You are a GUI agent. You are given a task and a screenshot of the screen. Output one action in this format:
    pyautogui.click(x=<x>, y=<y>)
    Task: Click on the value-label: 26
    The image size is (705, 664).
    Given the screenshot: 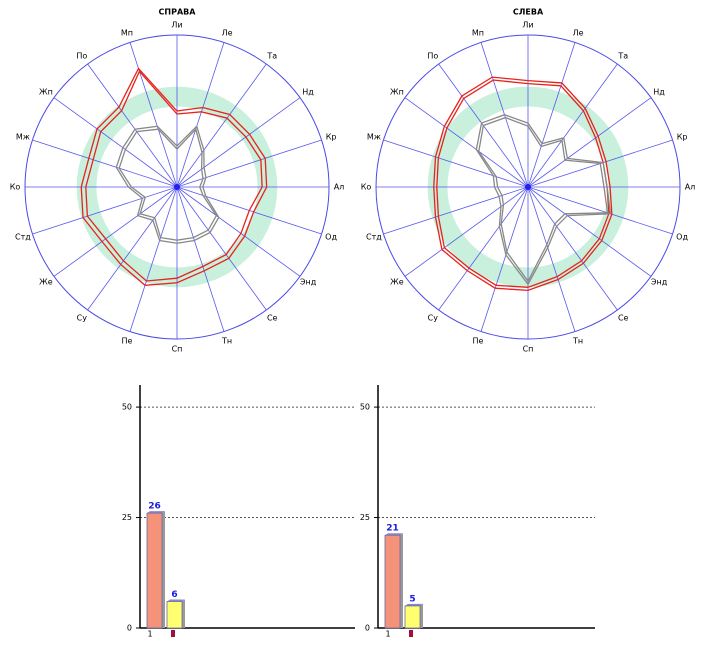 What is the action you would take?
    pyautogui.click(x=154, y=507)
    